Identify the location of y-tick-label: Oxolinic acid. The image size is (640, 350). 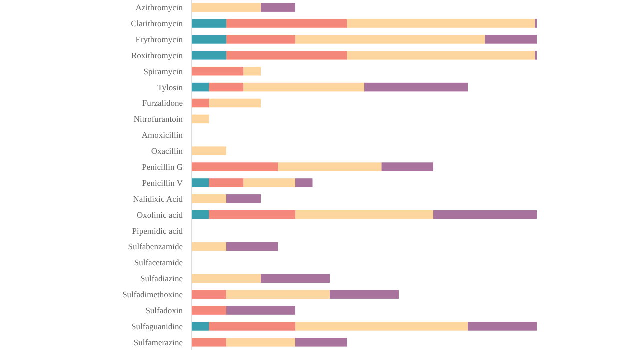
(160, 215).